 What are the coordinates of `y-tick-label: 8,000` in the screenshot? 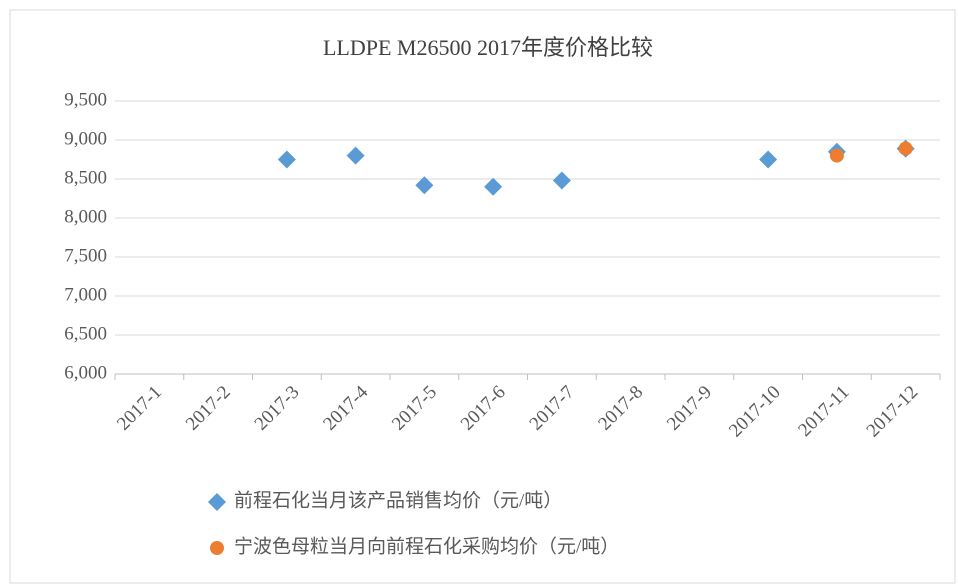 It's located at (85, 216).